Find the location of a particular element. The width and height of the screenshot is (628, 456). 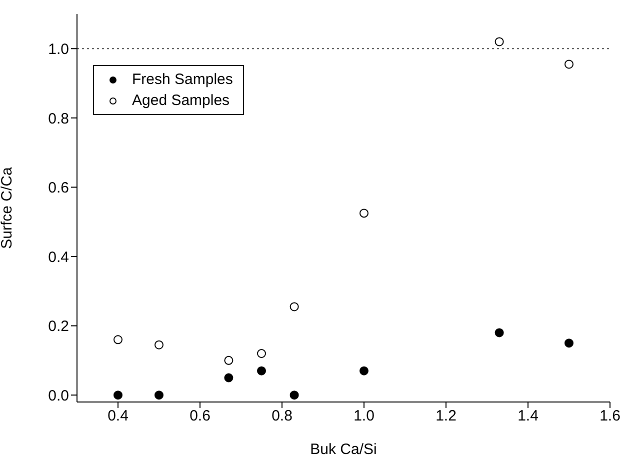

x-tick-label: 1.4 is located at coordinates (528, 416).